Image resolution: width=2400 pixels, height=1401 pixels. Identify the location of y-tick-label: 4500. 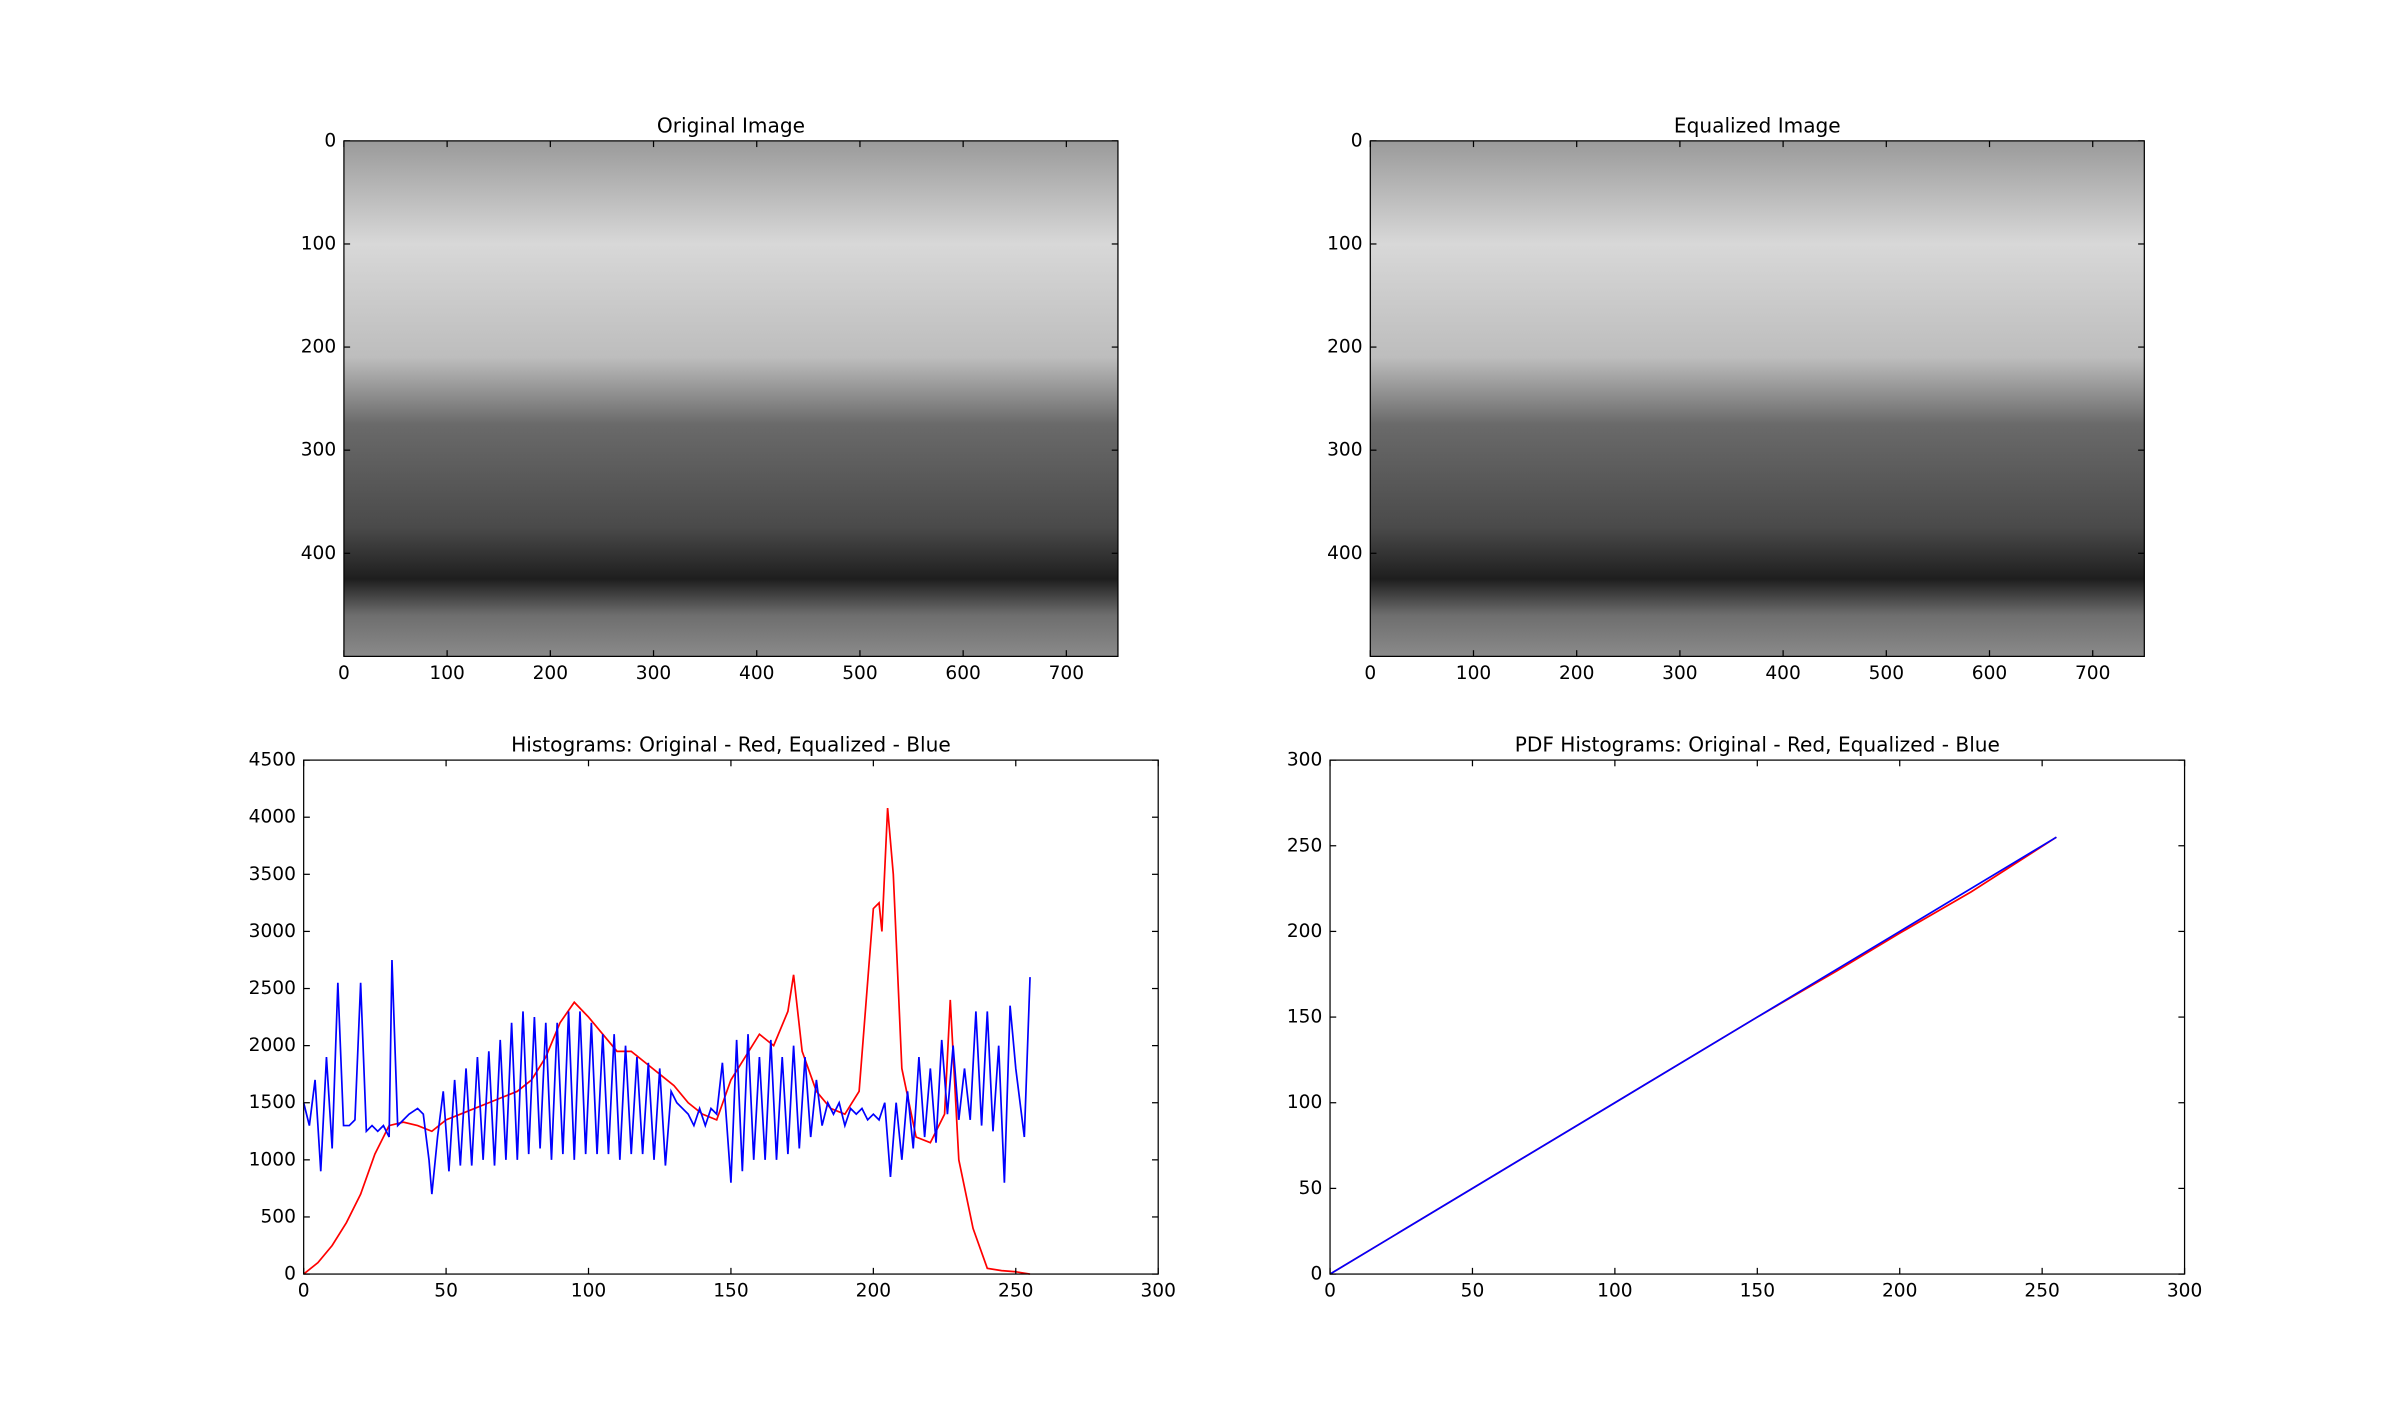
(272, 760).